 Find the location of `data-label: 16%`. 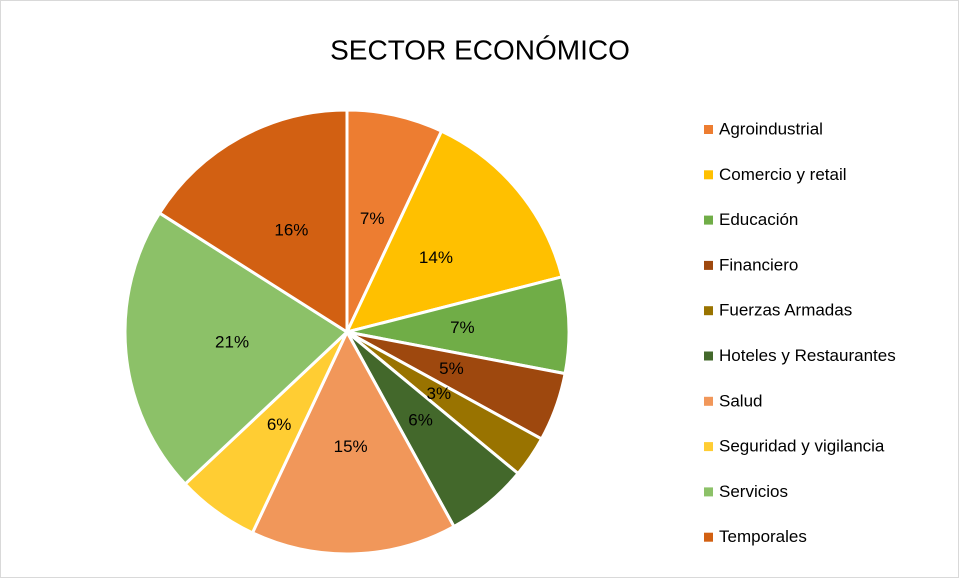

data-label: 16% is located at coordinates (291, 229).